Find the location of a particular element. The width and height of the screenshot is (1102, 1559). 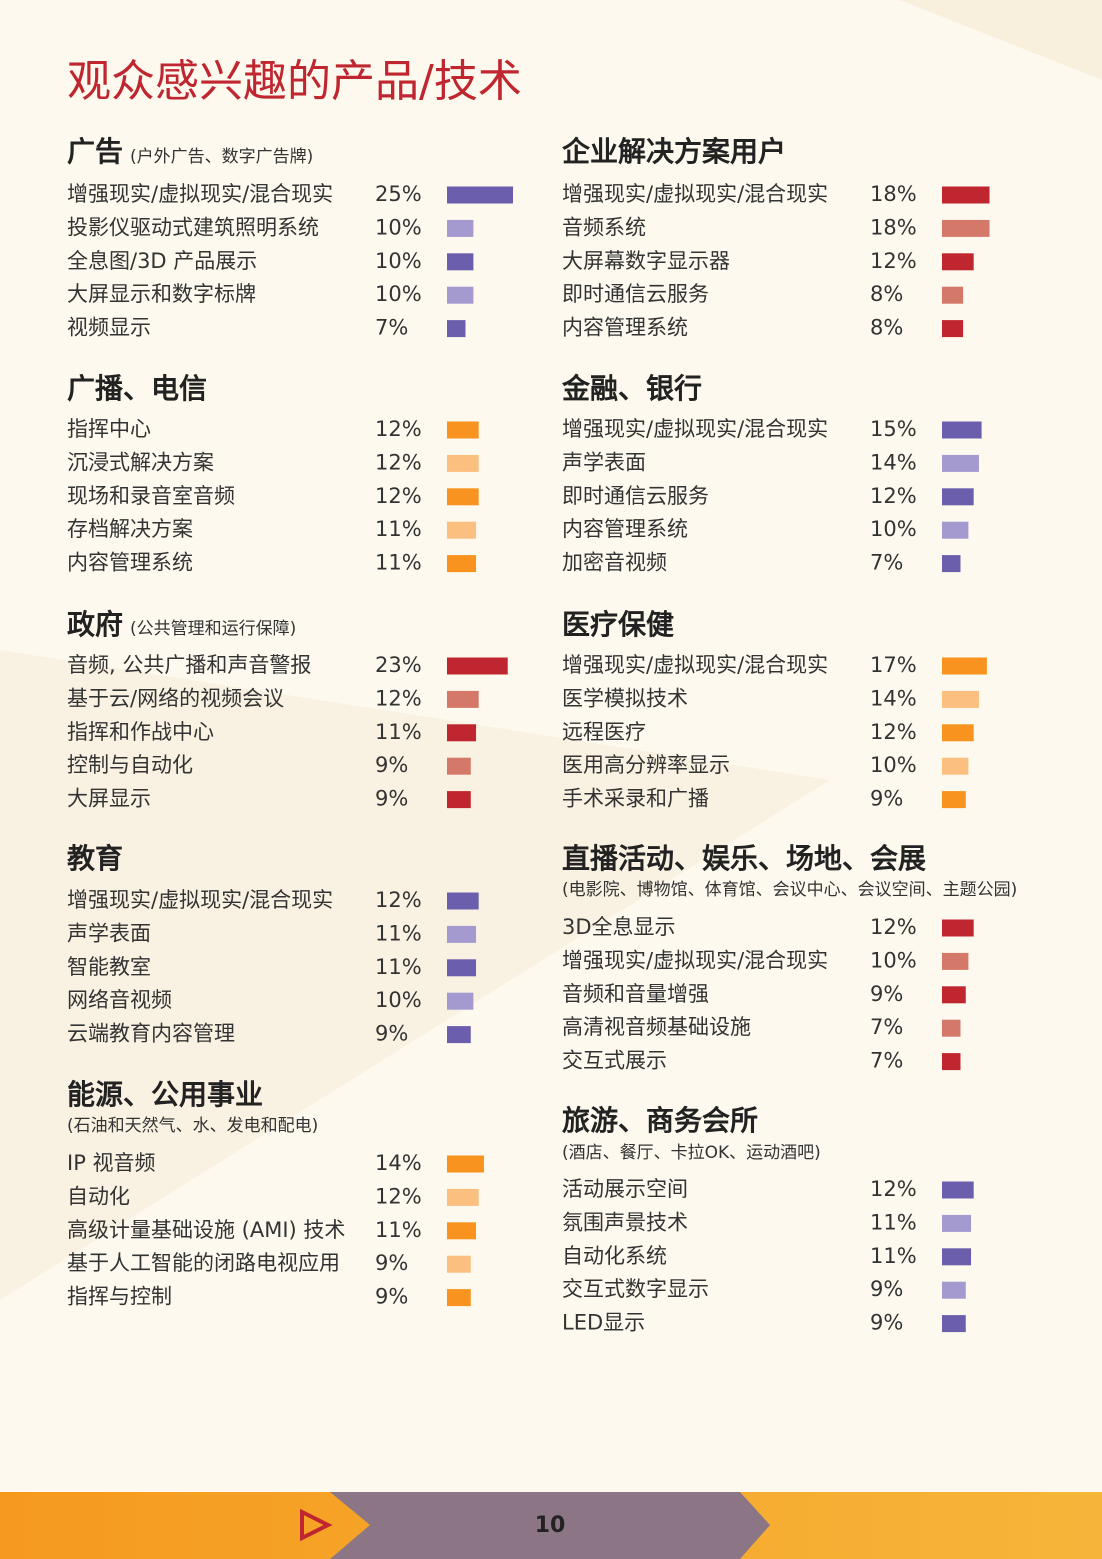

section-heading: 广播、电信 is located at coordinates (137, 388).